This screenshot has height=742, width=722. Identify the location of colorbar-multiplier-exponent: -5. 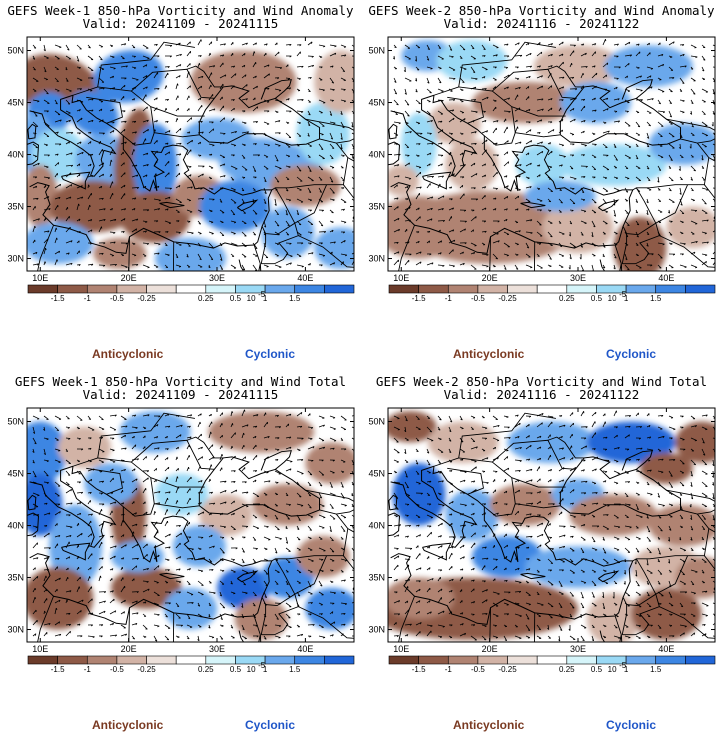
(623, 294).